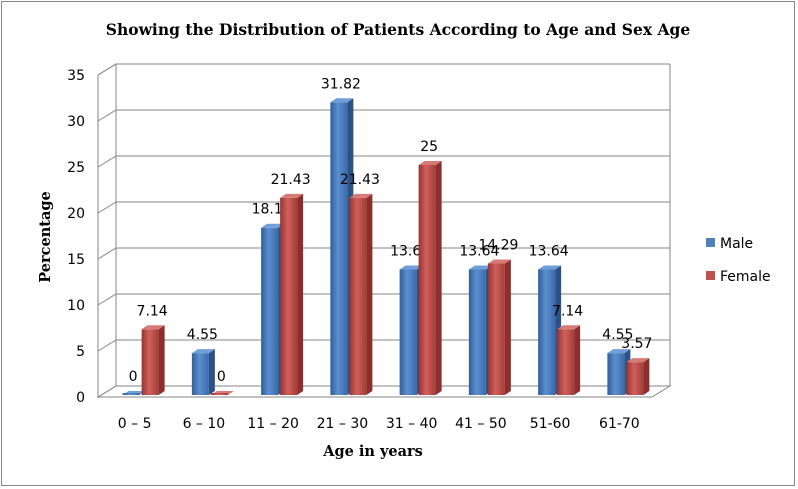 The height and width of the screenshot is (489, 798). I want to click on data-label: 25, so click(429, 147).